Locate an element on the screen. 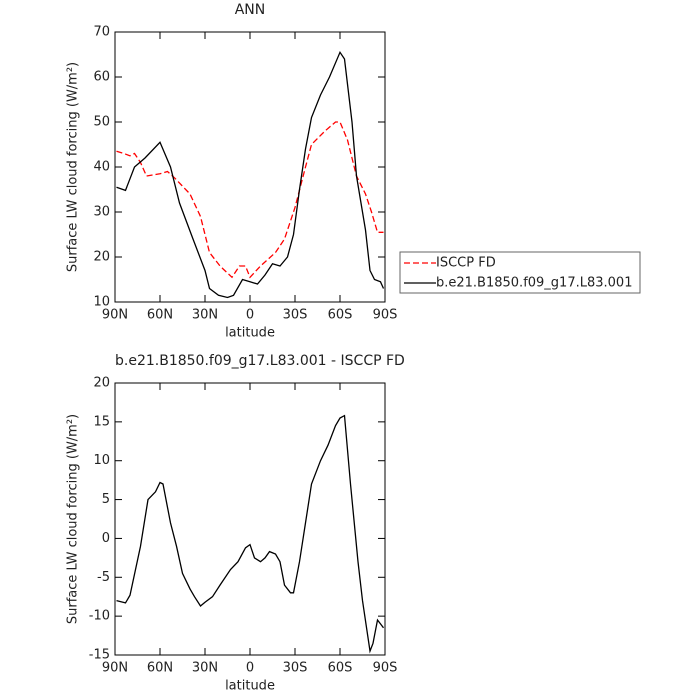  y-tick-label: 50 is located at coordinates (101, 122).